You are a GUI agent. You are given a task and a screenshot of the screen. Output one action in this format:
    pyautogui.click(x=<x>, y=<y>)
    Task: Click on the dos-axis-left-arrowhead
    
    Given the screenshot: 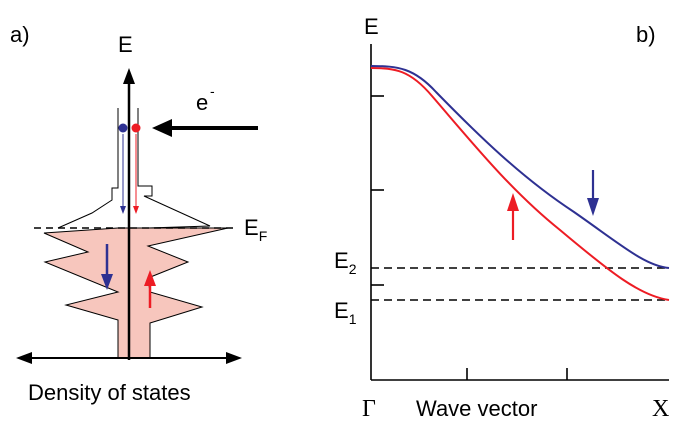 What is the action you would take?
    pyautogui.click(x=24, y=358)
    